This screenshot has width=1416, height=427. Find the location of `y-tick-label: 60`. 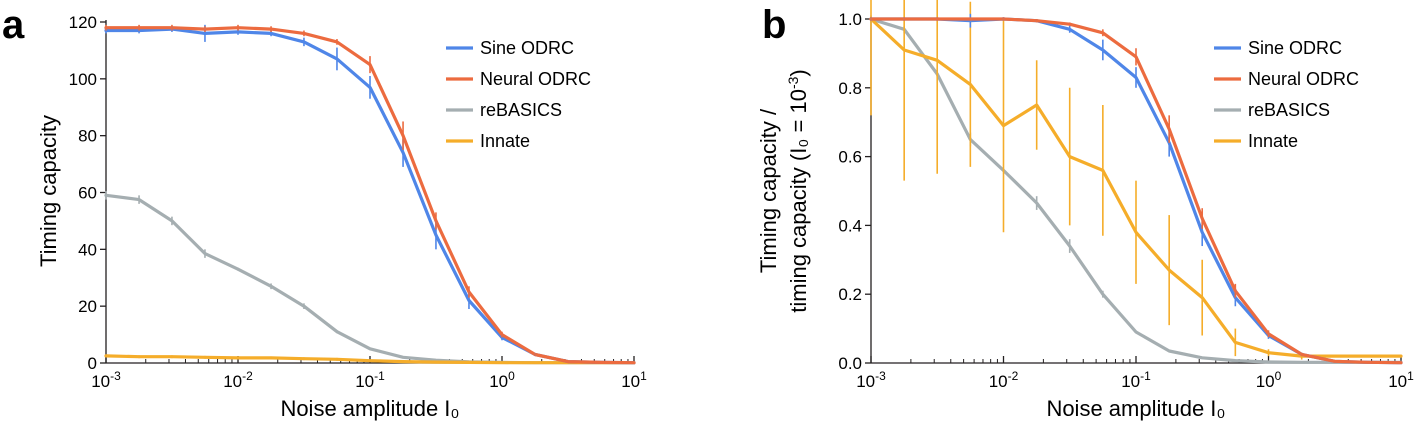

y-tick-label: 60 is located at coordinates (87, 193).